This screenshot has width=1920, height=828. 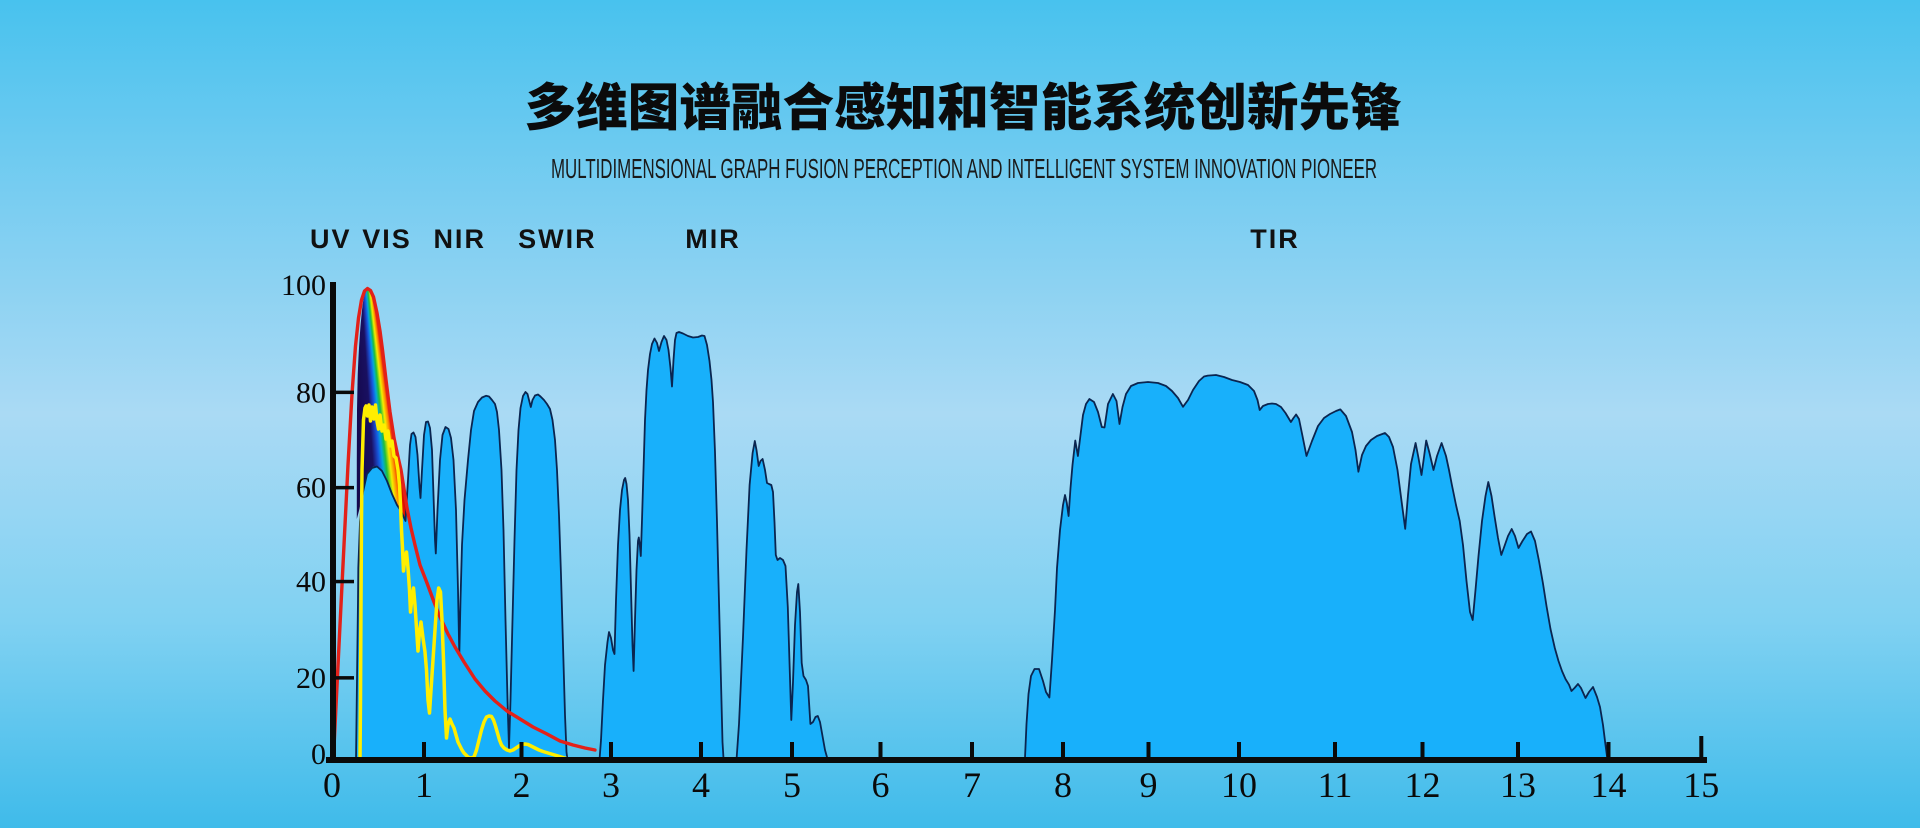 What do you see at coordinates (557, 239) in the screenshot?
I see `svg-text: SWIR` at bounding box center [557, 239].